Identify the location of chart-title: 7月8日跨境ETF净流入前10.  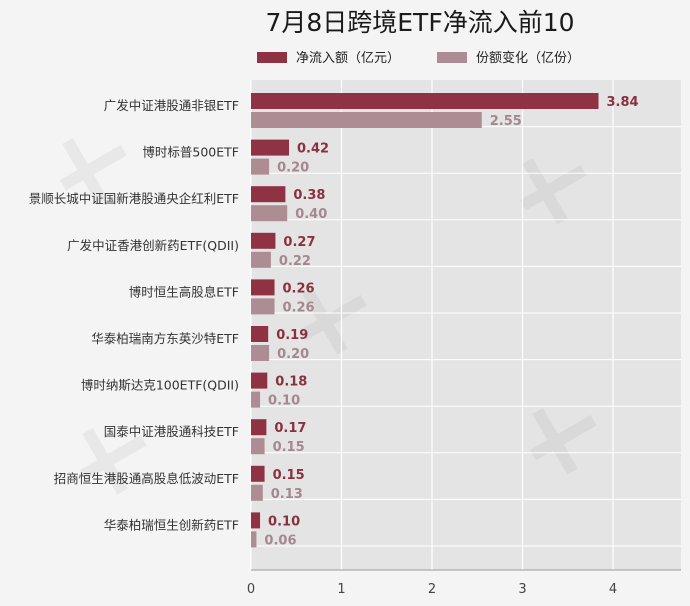
(419, 22).